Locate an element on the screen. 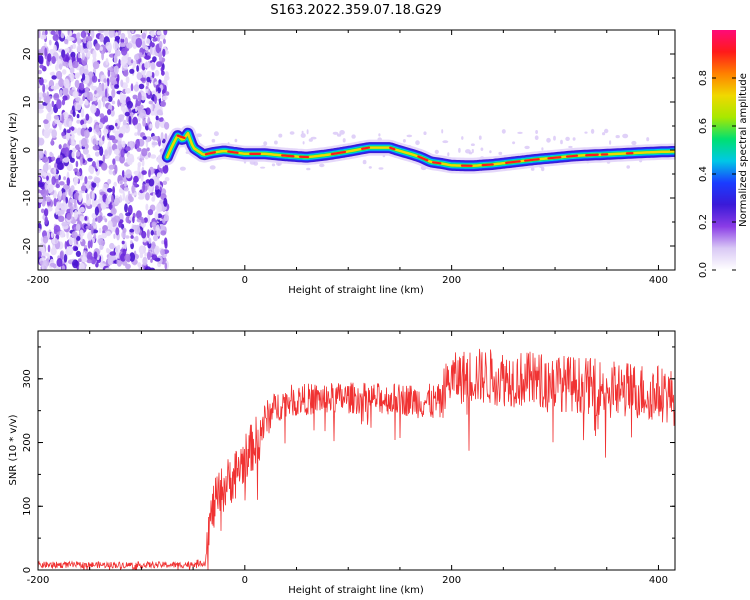 This screenshot has width=750, height=600. figure-title: S163.2022.359.07.18.G29 is located at coordinates (355, 10).